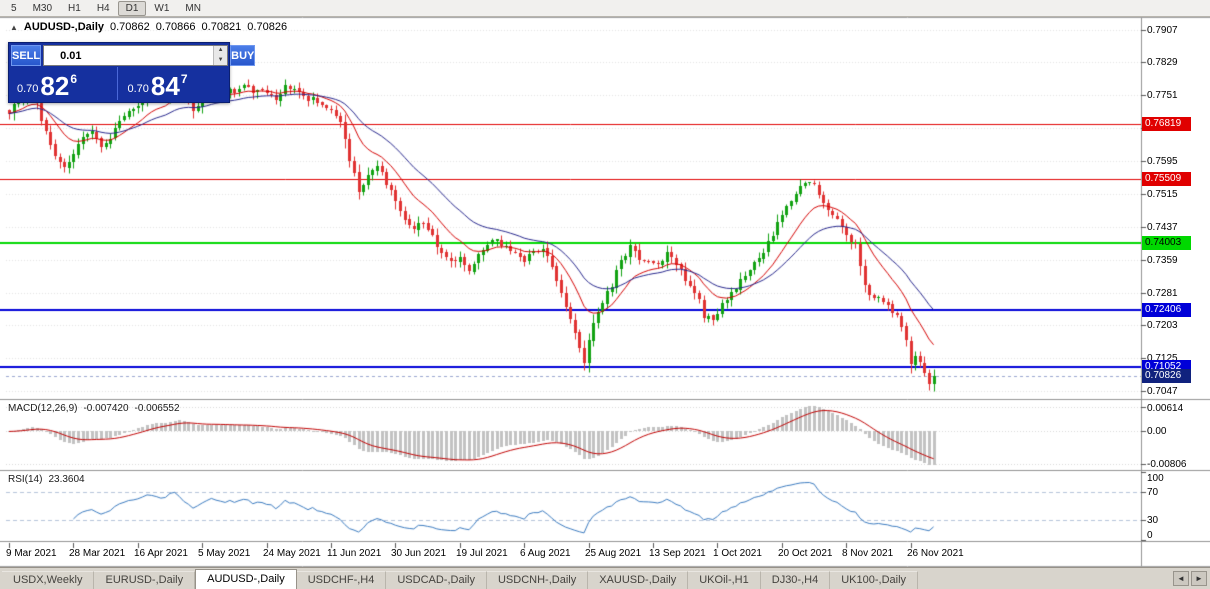 The height and width of the screenshot is (589, 1210). Describe the element at coordinates (874, 580) in the screenshot. I see `chart-tab-uk100-daily: UK100-,Daily` at that location.